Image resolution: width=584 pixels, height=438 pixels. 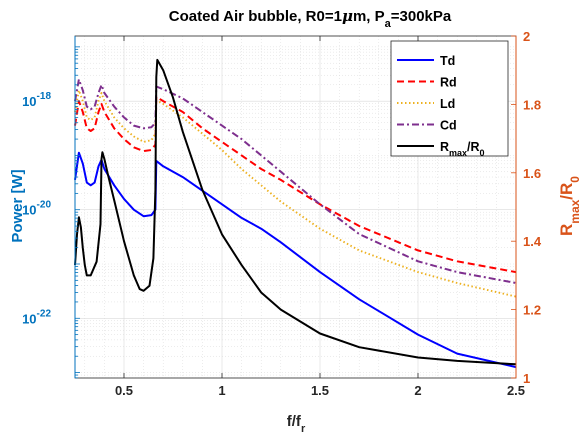 What do you see at coordinates (526, 378) in the screenshot?
I see `y-right-tick-label: 1` at bounding box center [526, 378].